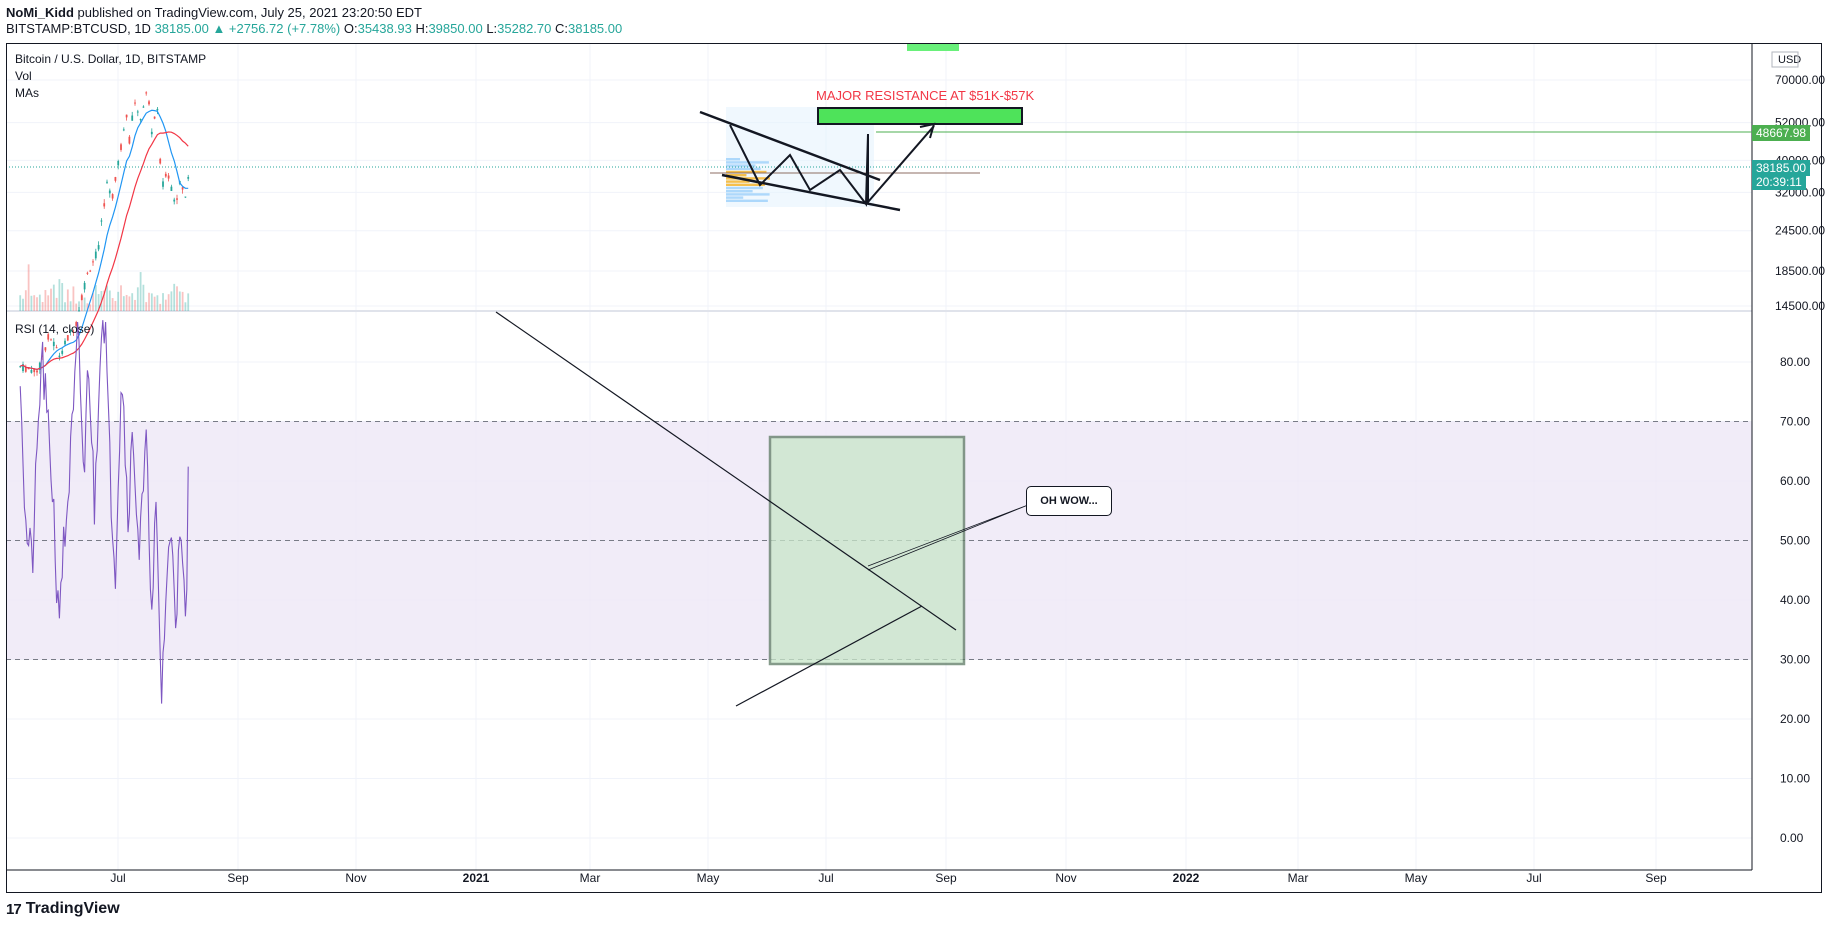  What do you see at coordinates (23, 76) in the screenshot?
I see `vol-legend: Vol` at bounding box center [23, 76].